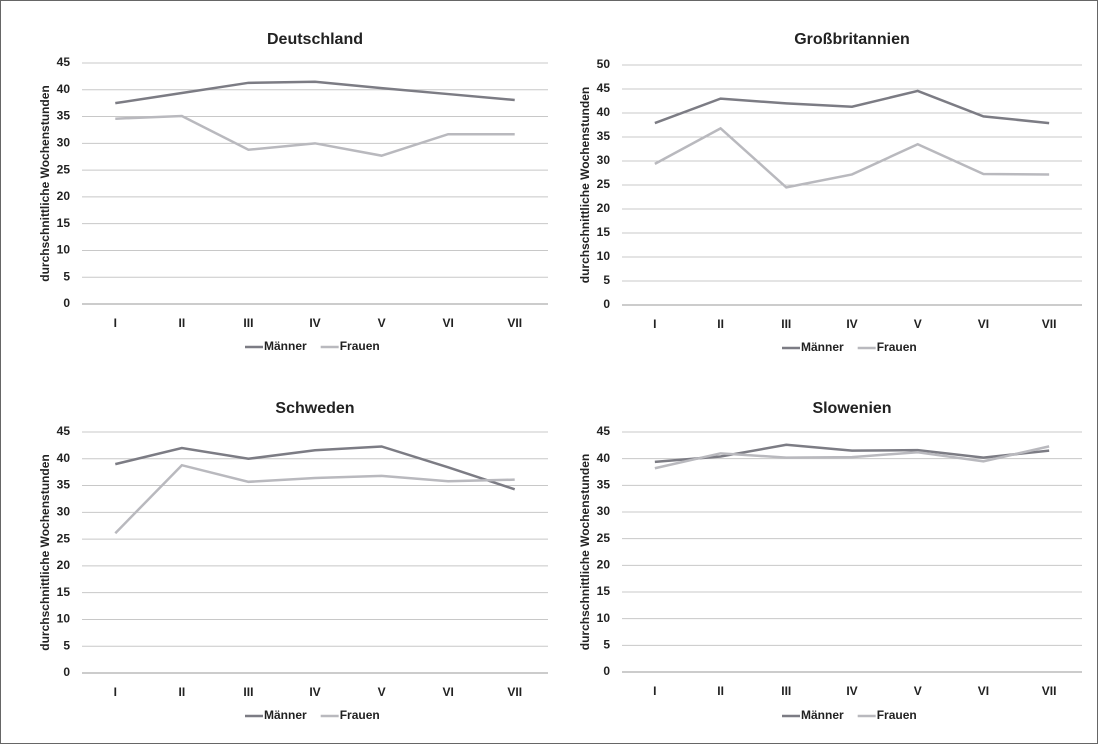  What do you see at coordinates (851, 408) in the screenshot?
I see `chart-title: Slowenien` at bounding box center [851, 408].